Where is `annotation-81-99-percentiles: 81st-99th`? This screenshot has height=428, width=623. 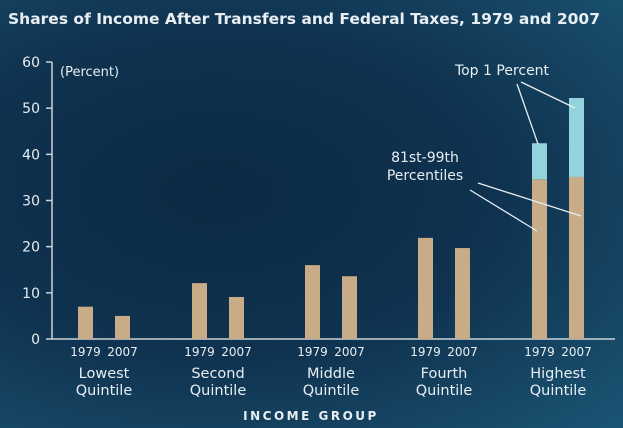
annotation-81-99-percentiles: 81st-99th is located at coordinates (425, 158).